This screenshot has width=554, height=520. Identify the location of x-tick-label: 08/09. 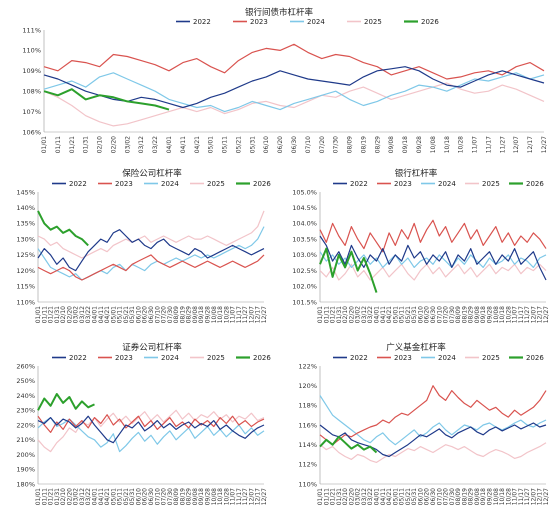
(176, 496).